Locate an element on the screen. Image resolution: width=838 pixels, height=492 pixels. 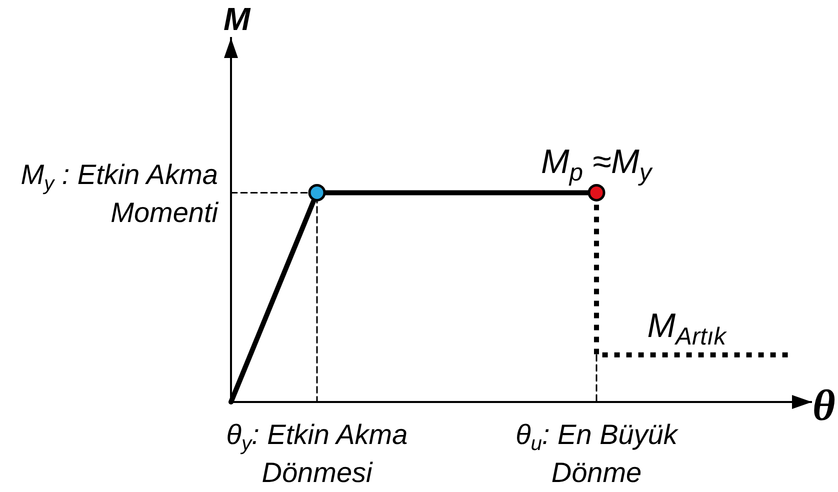
annotation: M$_{Artık}$ is located at coordinates (686, 328).